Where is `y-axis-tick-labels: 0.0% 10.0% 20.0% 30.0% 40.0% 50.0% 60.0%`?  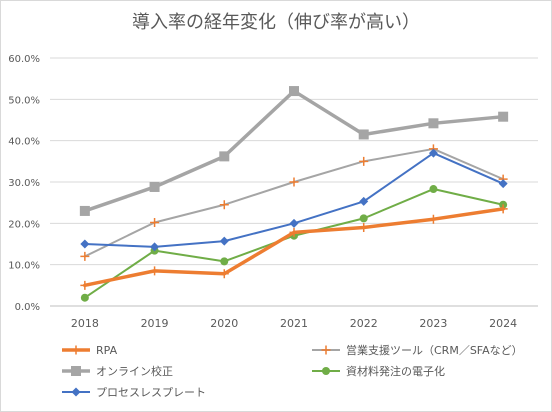 y-axis-tick-labels: 0.0% 10.0% 20.0% 30.0% 40.0% 50.0% 60.0% is located at coordinates (24, 183).